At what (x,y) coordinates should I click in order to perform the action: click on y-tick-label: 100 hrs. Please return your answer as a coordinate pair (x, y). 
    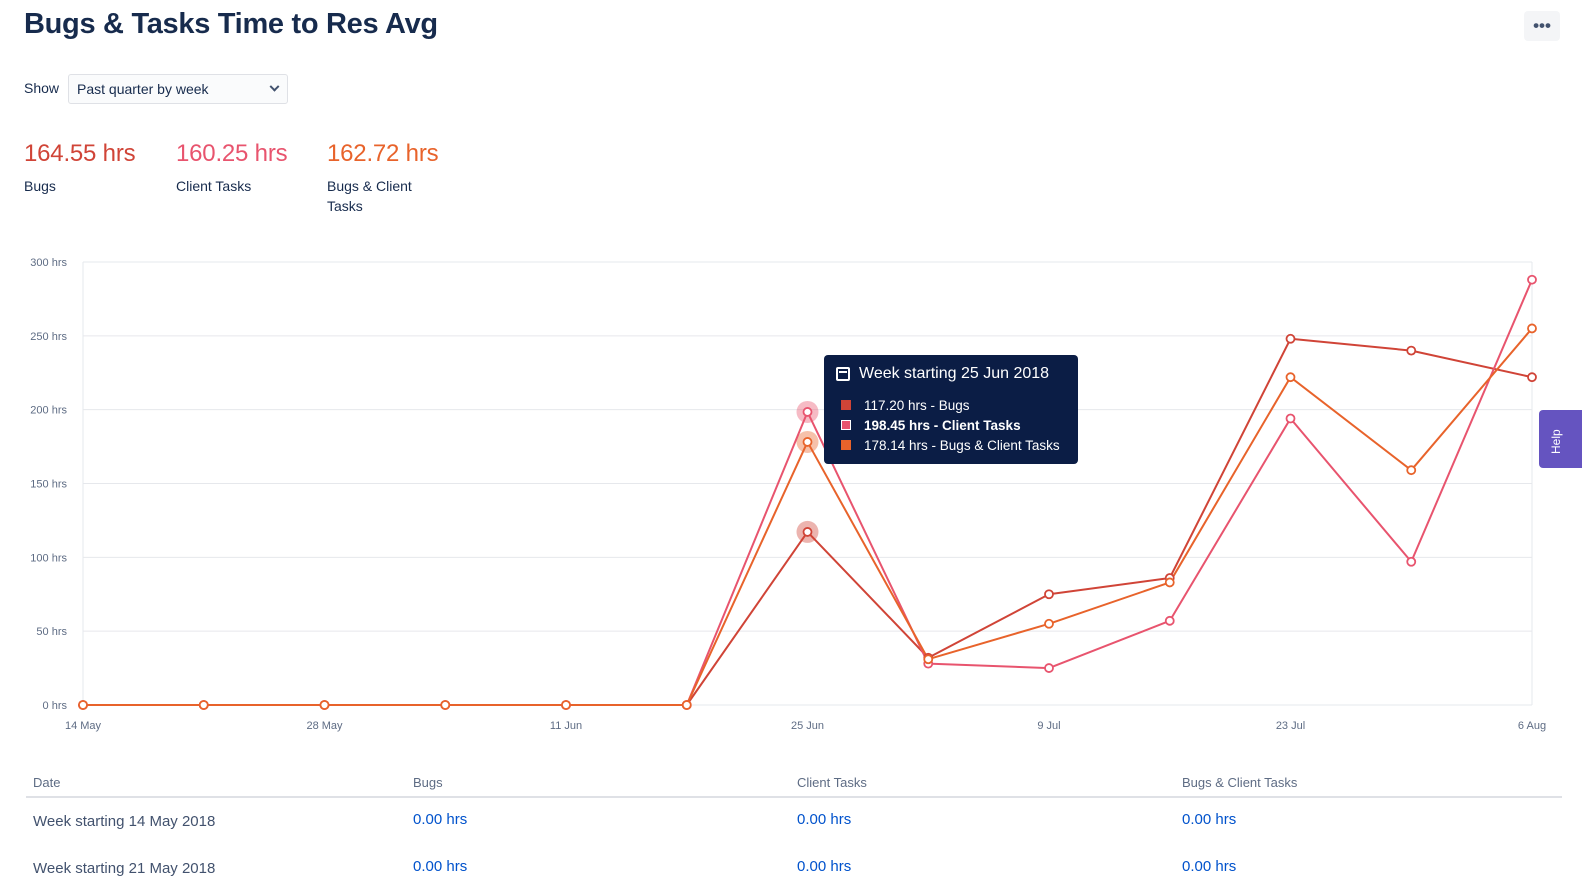
    Looking at the image, I should click on (48, 558).